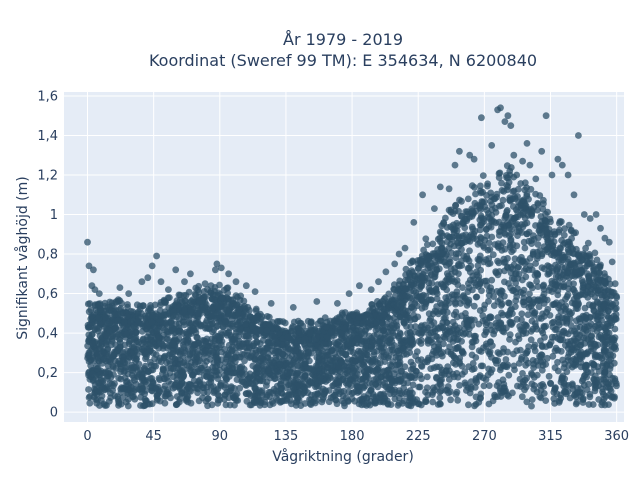 The width and height of the screenshot is (640, 480). I want to click on y-tick-label: 1, so click(54, 215).